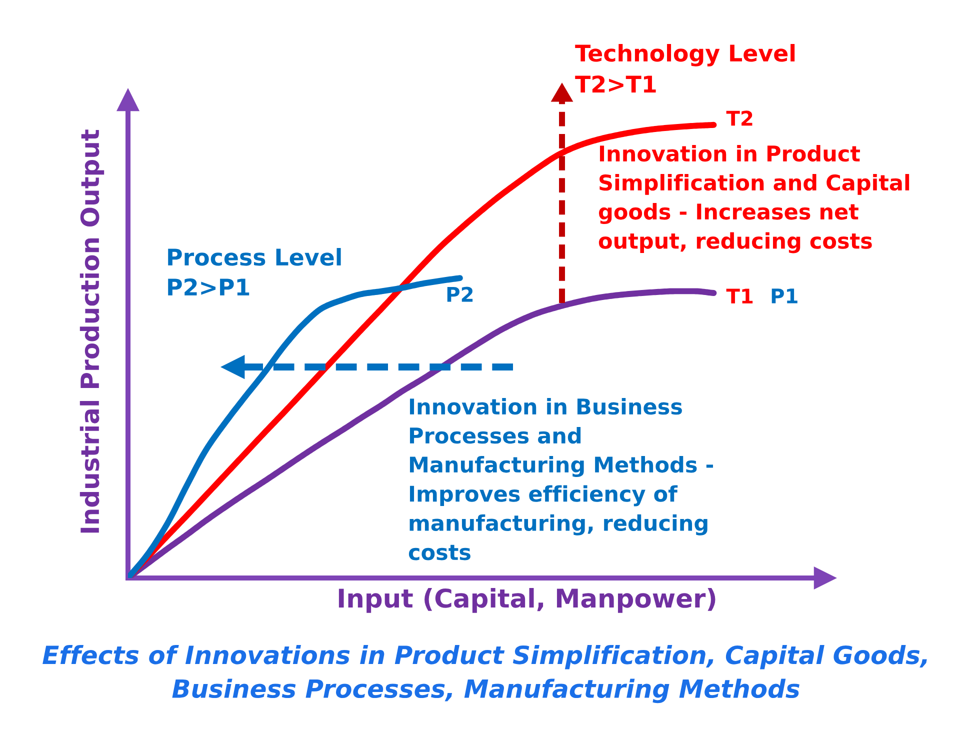  Describe the element at coordinates (254, 272) in the screenshot. I see `annotation: Process Level P2>P1` at that location.